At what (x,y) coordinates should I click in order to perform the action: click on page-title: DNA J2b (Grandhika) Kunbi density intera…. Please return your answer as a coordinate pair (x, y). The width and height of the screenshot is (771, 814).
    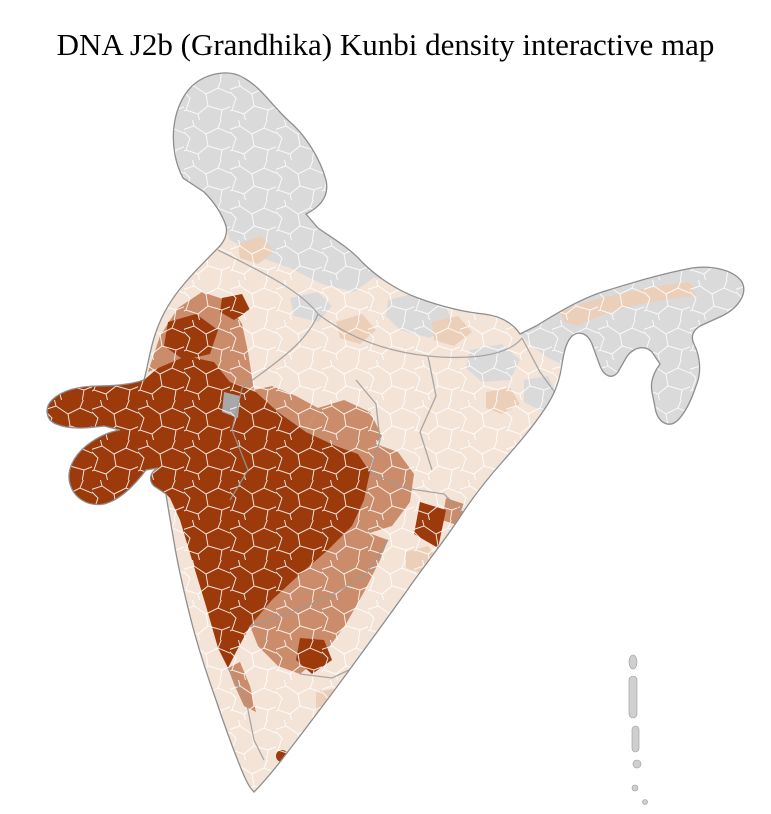
    Looking at the image, I should click on (385, 44).